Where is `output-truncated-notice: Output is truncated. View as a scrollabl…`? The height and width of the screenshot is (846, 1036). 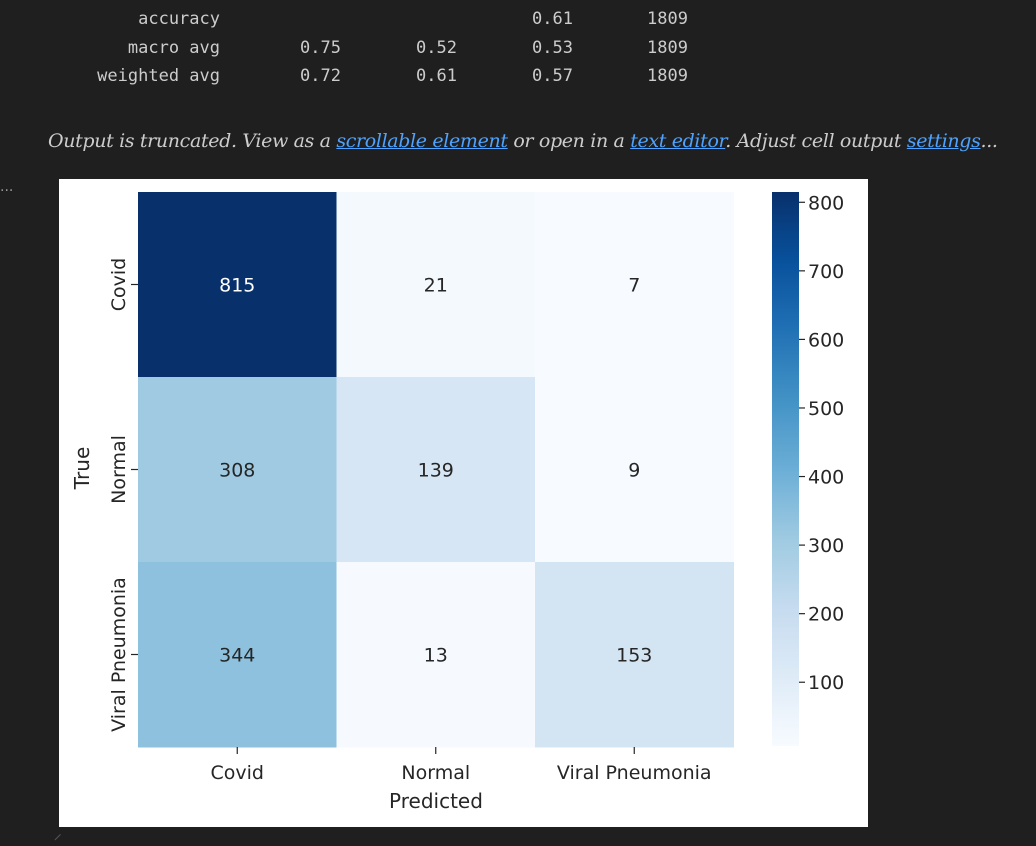 output-truncated-notice: Output is truncated. View as a scrollabl… is located at coordinates (523, 141).